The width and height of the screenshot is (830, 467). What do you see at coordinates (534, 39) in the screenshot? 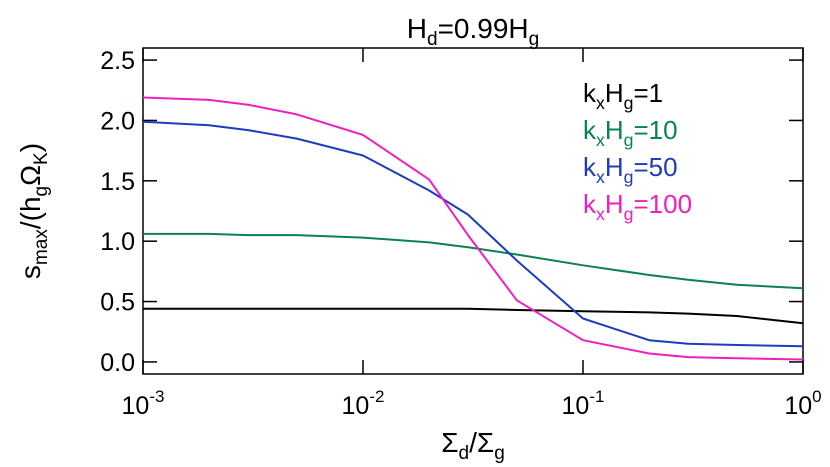
I see `chart-title-part: g` at bounding box center [534, 39].